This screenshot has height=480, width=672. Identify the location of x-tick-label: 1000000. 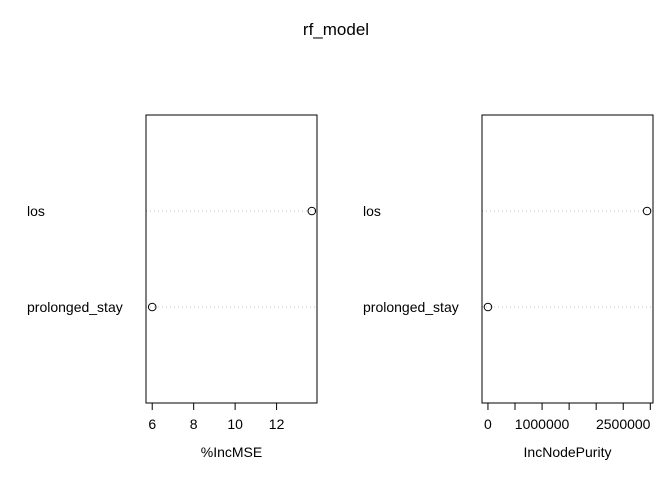
(542, 424).